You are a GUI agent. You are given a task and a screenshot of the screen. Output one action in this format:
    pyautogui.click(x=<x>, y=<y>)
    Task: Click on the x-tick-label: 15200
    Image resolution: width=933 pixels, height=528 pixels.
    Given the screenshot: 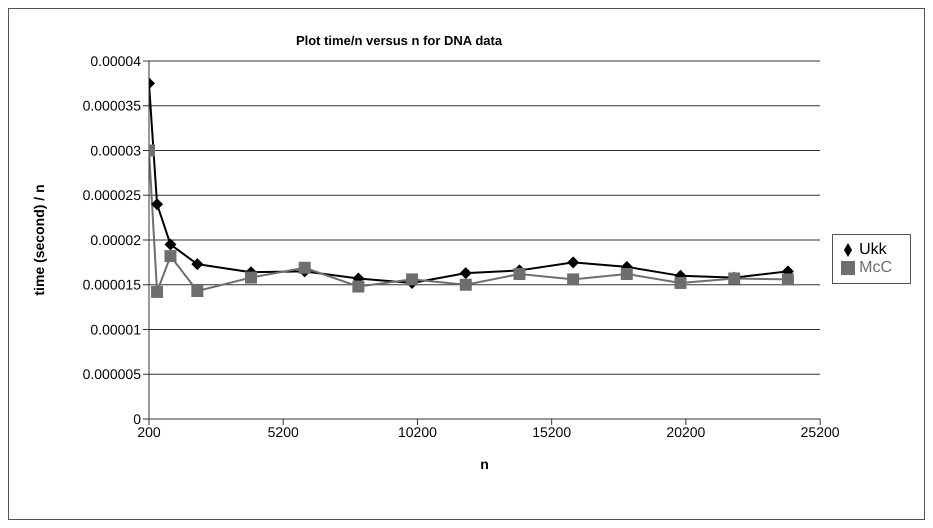 What is the action you would take?
    pyautogui.click(x=552, y=432)
    